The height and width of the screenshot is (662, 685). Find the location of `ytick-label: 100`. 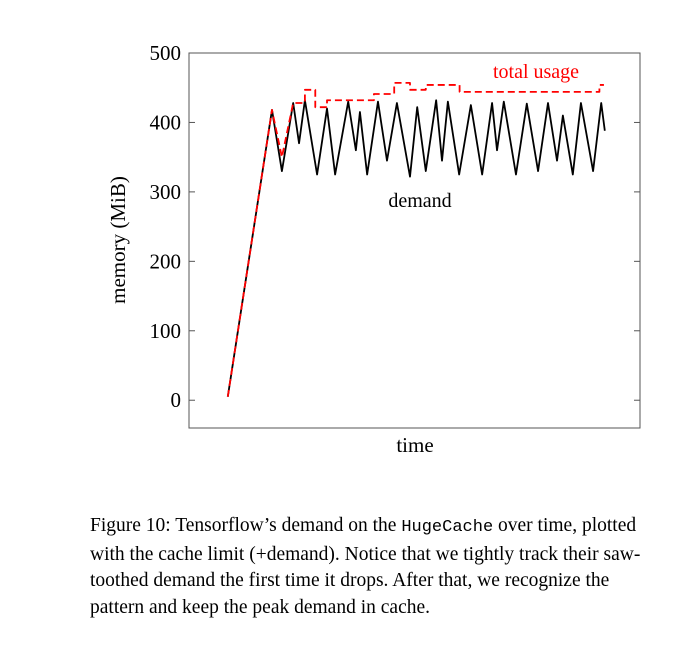

ytick-label: 100 is located at coordinates (166, 331).